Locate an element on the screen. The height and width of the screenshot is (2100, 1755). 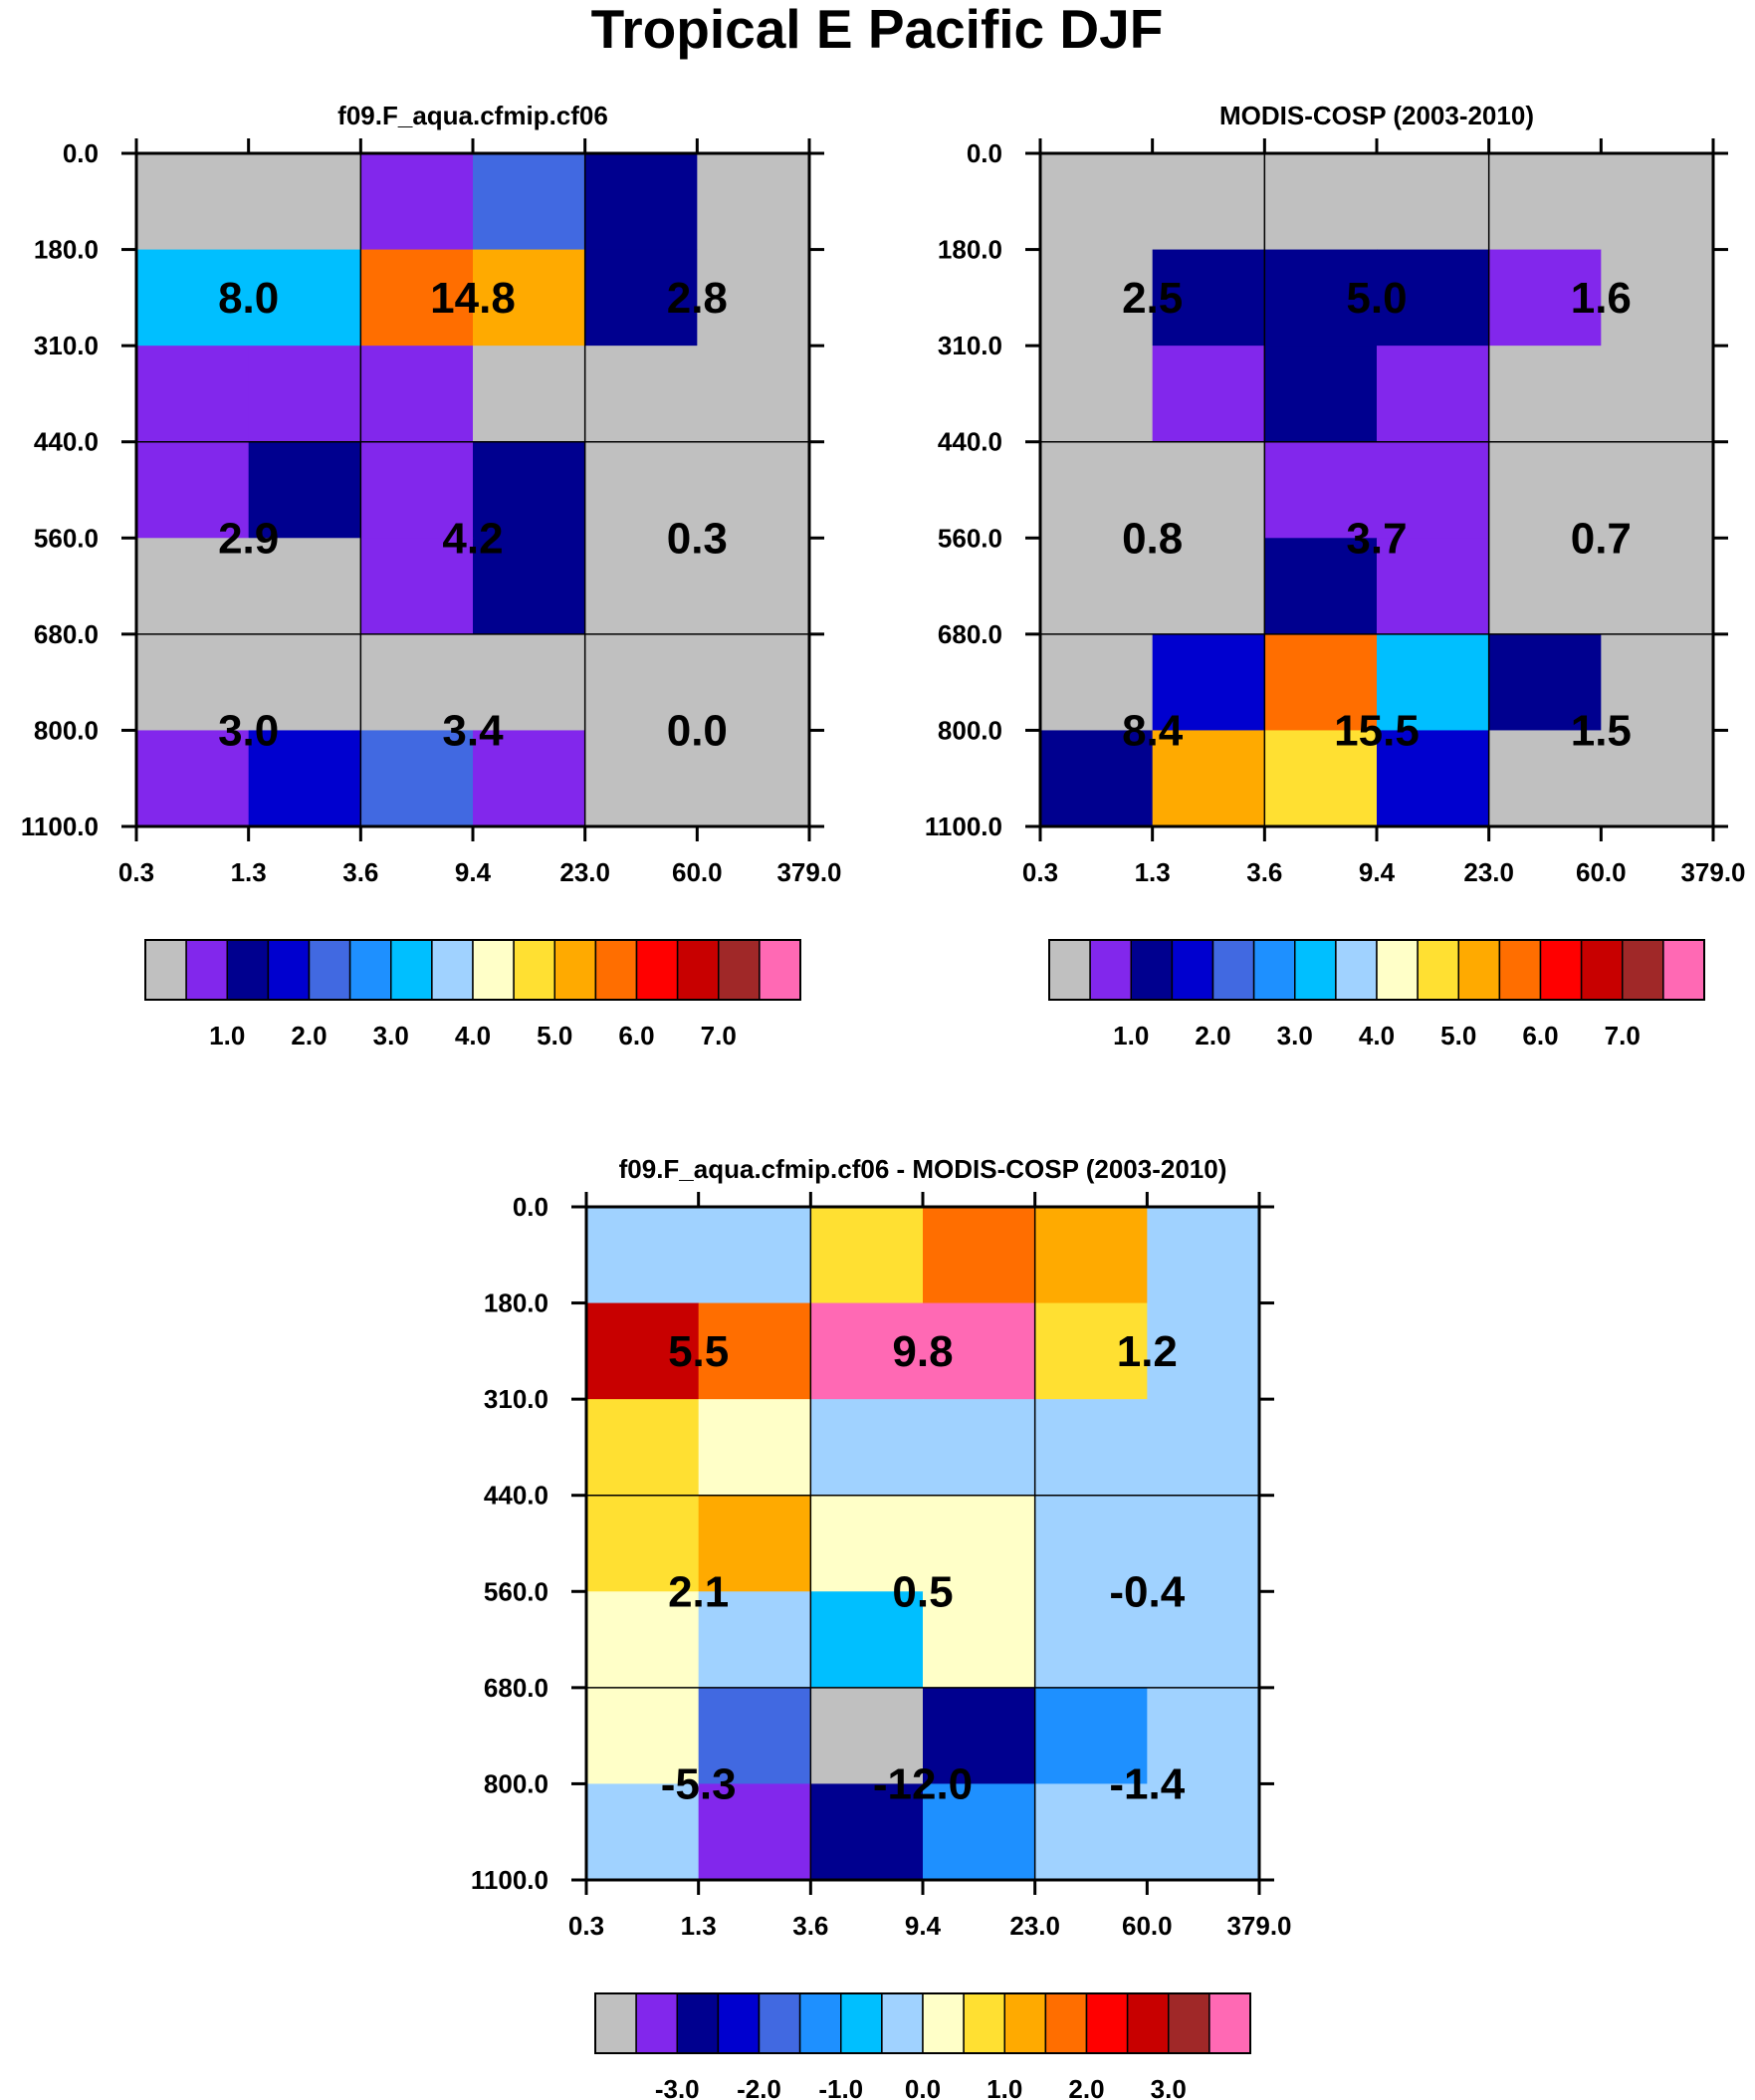
x-tick-label: 3.6 is located at coordinates (360, 872).